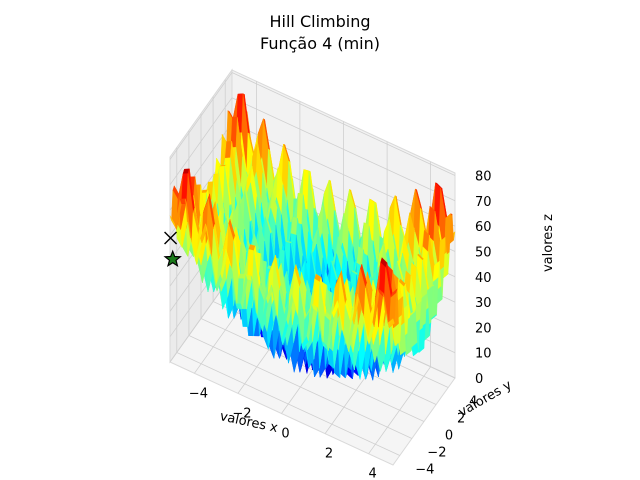  I want to click on z-tick-label: 70, so click(483, 202).